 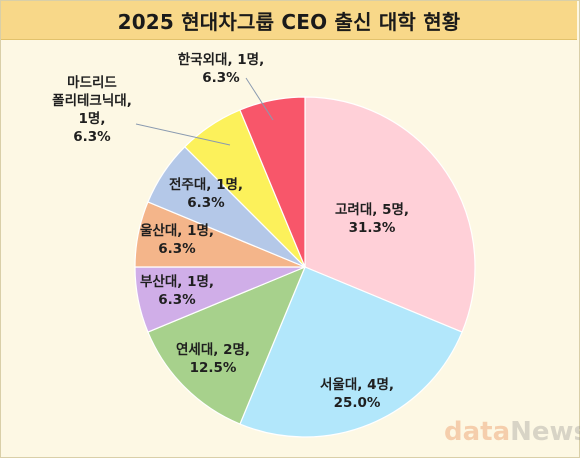 I want to click on slice-label-line: 폴리테크닉대,, so click(x=92, y=101).